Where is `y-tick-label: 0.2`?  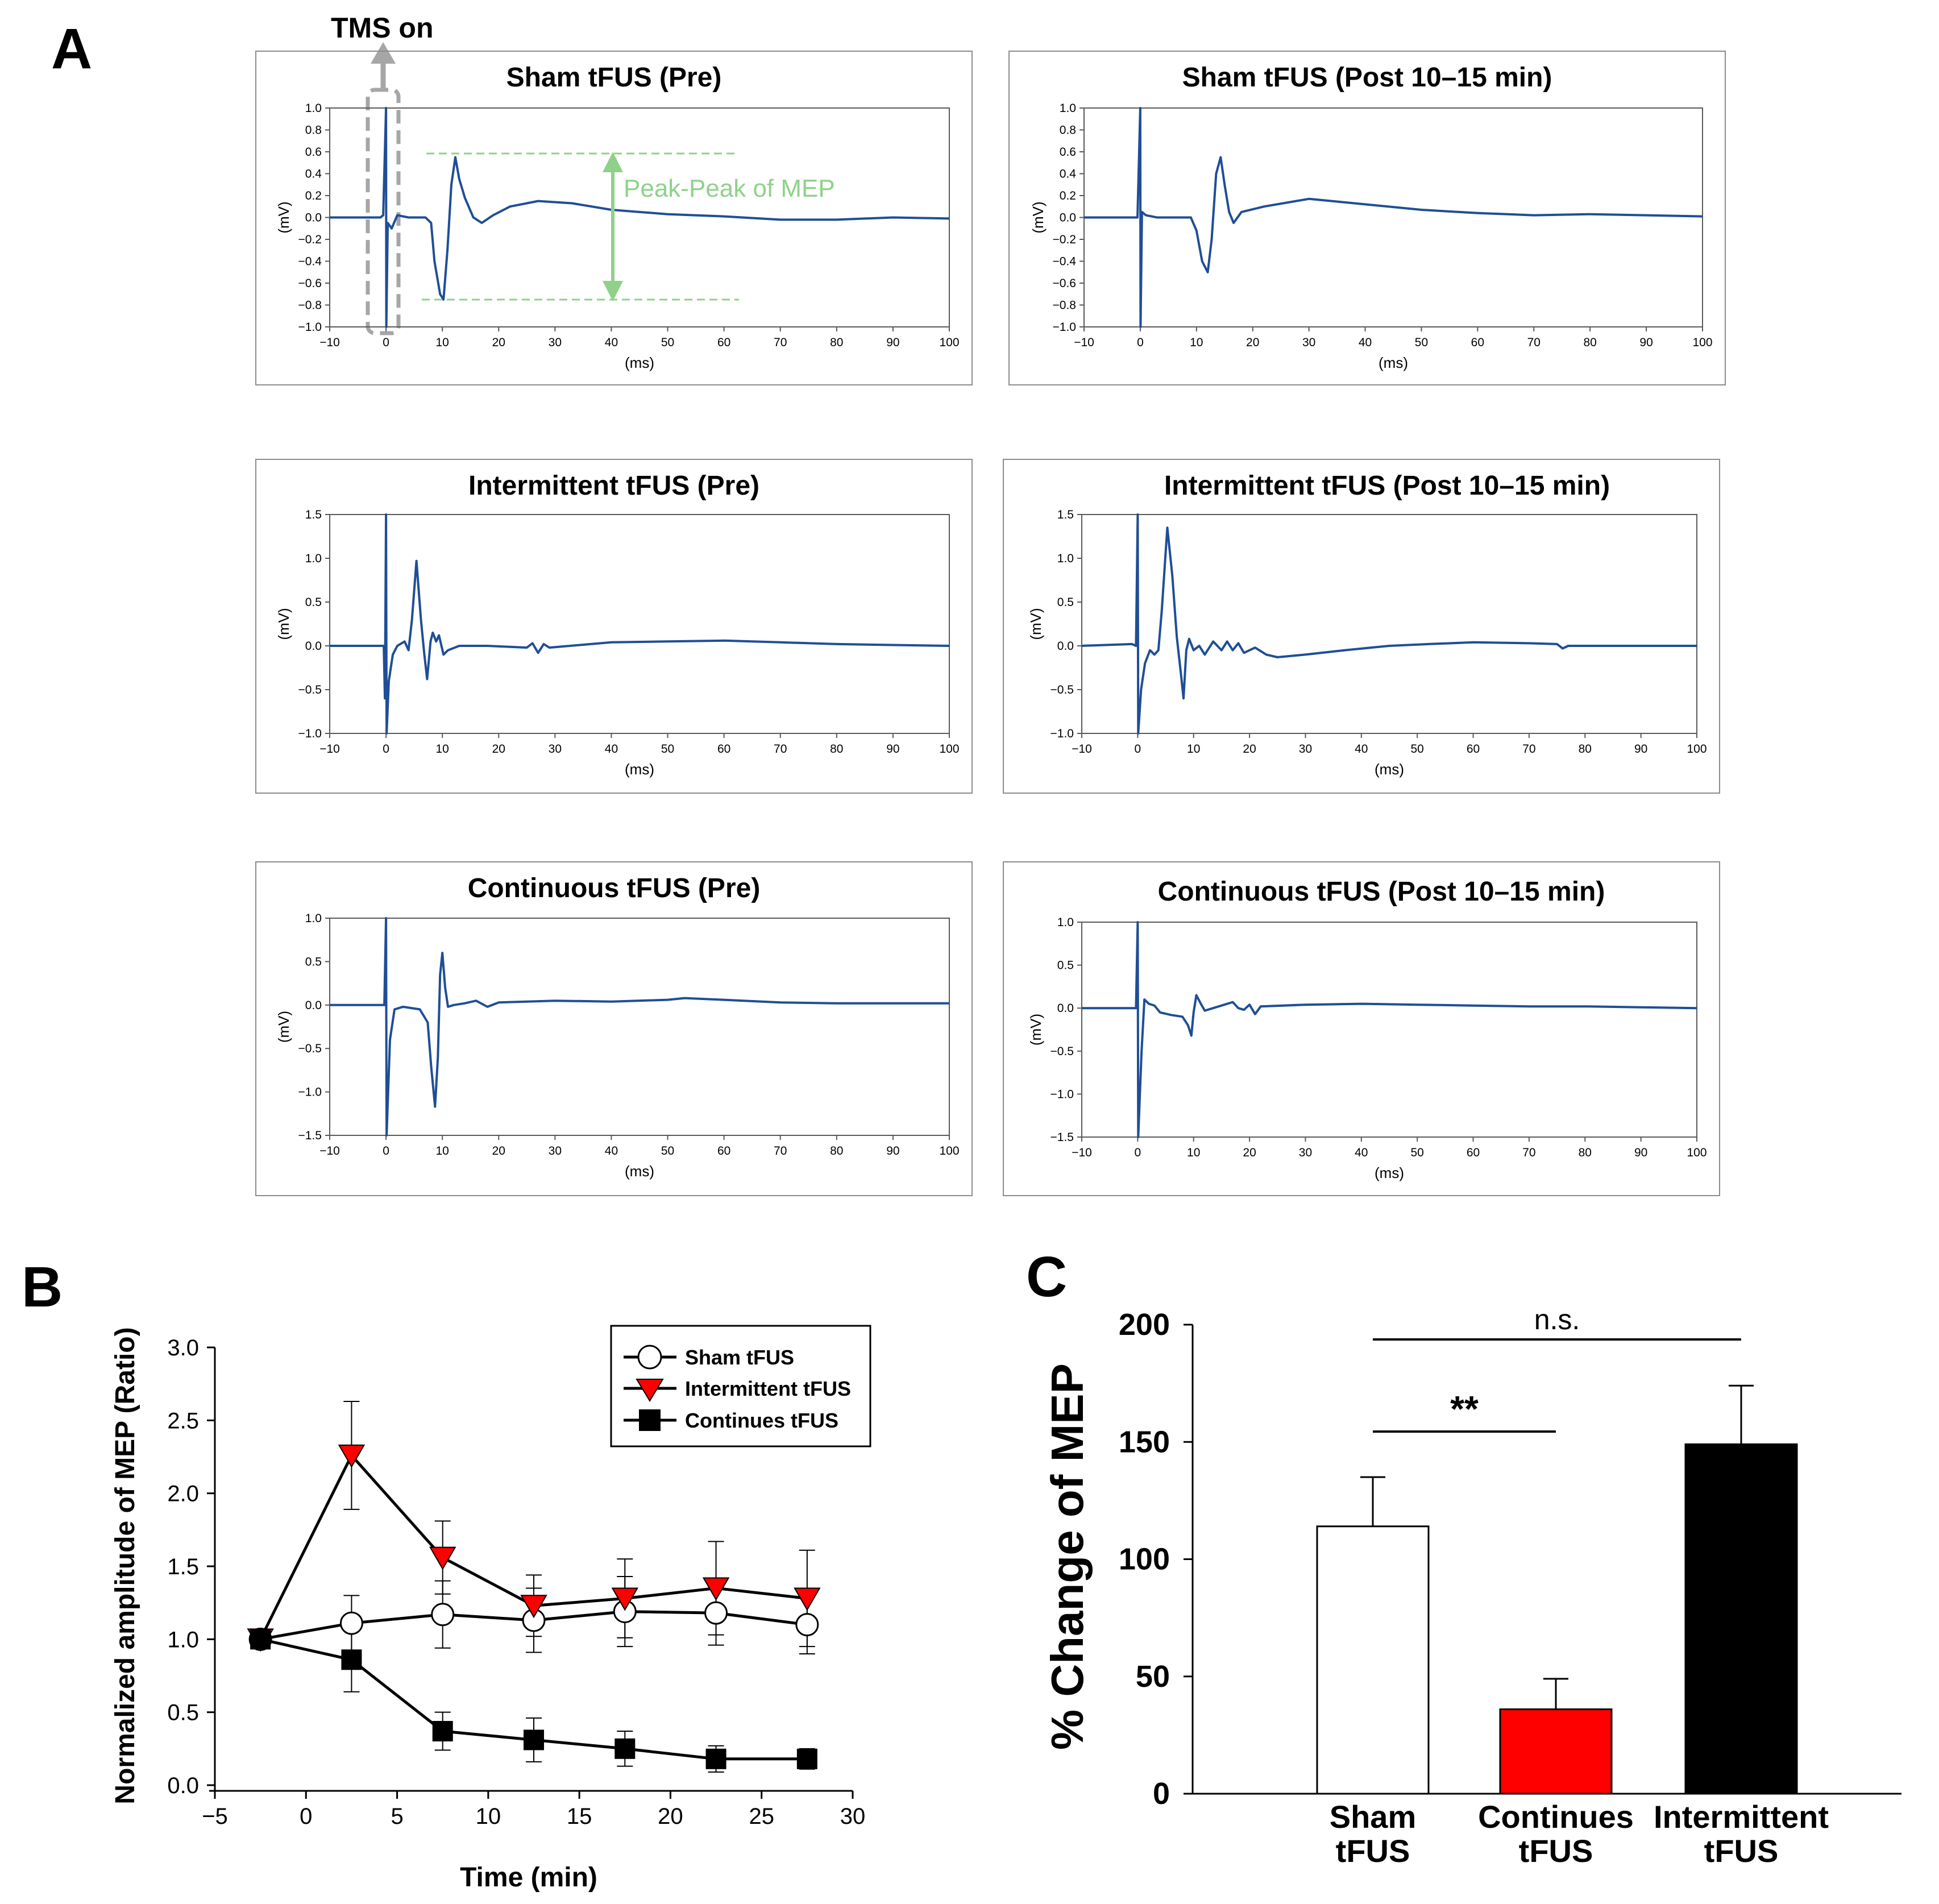 y-tick-label: 0.2 is located at coordinates (1068, 196).